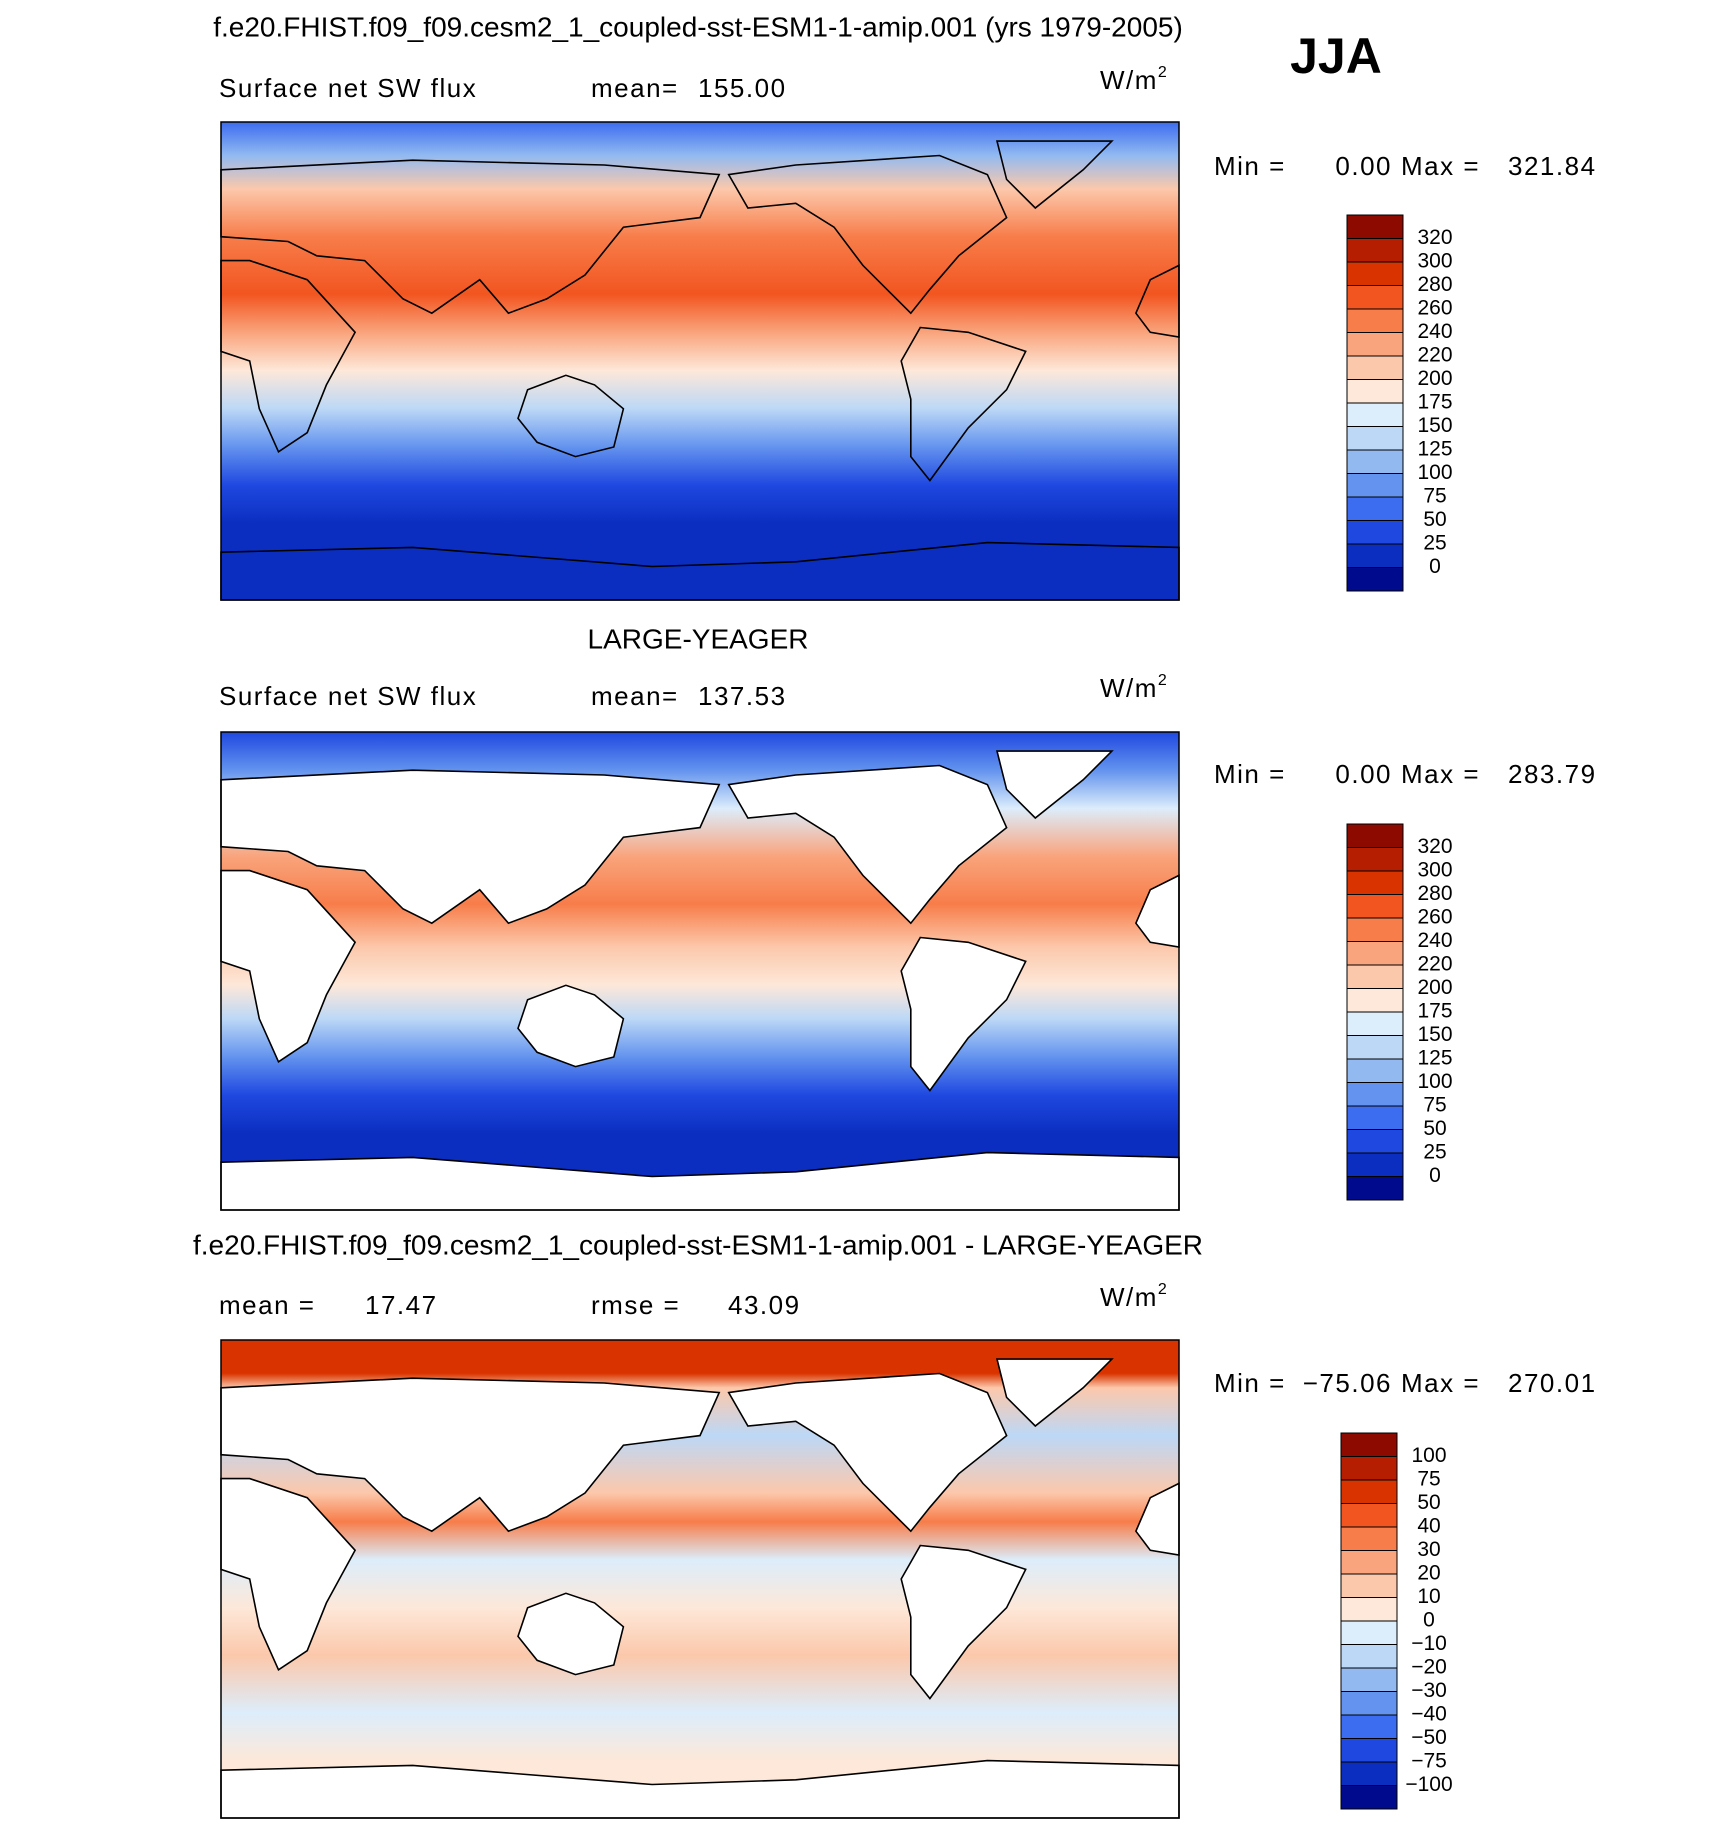 This screenshot has height=1829, width=1710. I want to click on colorbar-label: 20, so click(1428, 1573).